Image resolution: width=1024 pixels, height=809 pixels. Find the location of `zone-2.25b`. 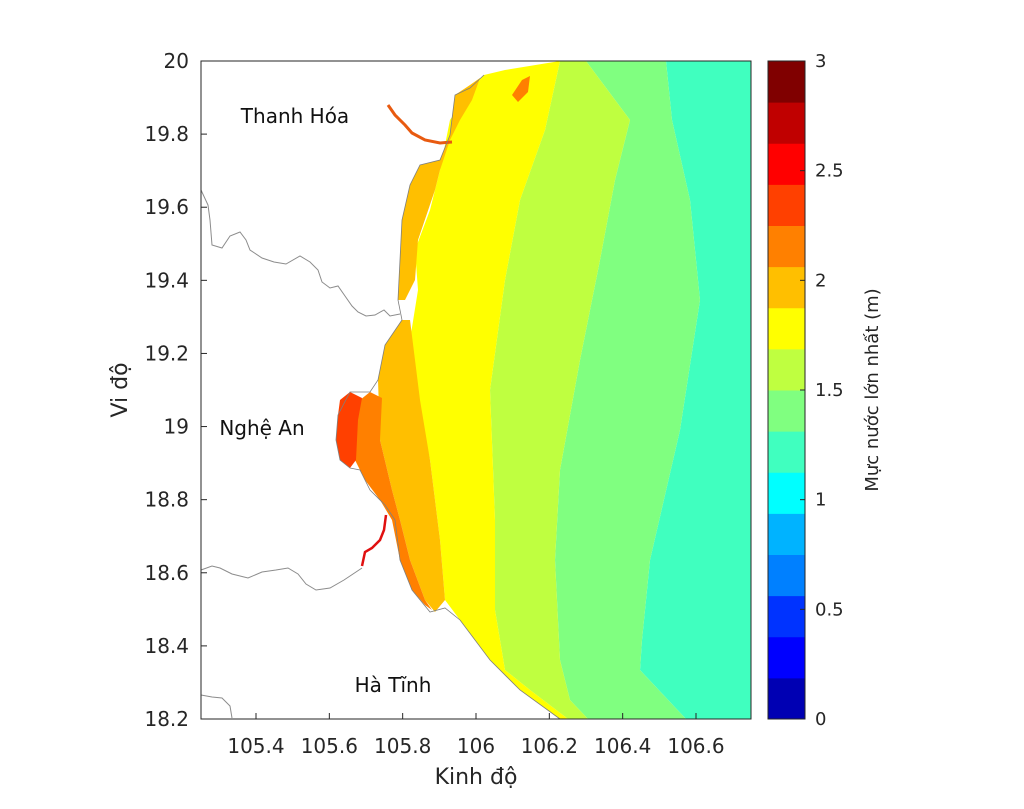

zone-2.25b is located at coordinates (411, 466).